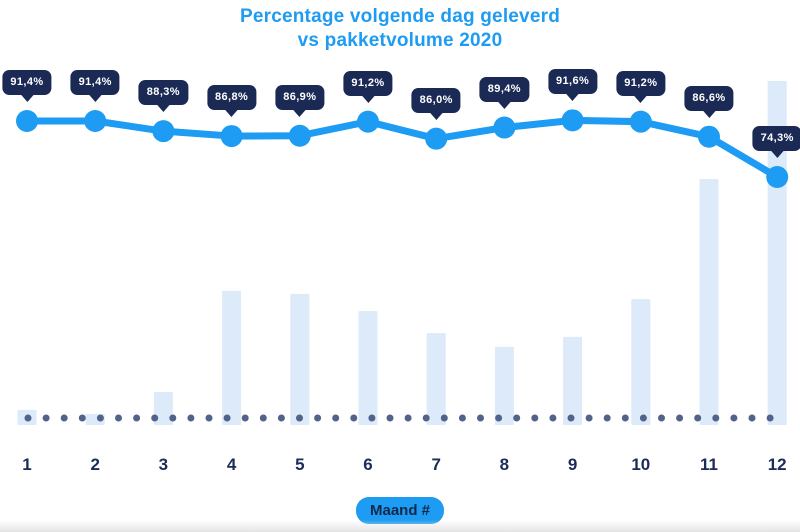 Image resolution: width=800 pixels, height=532 pixels. I want to click on data-label-badge: 86,8%, so click(231, 98).